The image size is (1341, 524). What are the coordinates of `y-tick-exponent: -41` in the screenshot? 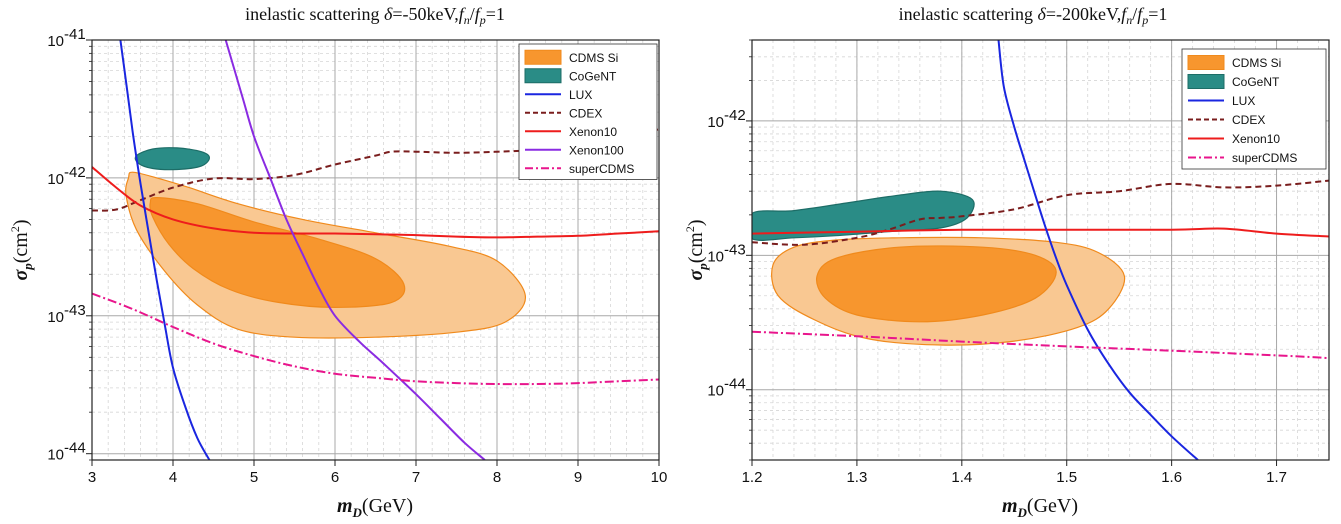 It's located at (75, 34).